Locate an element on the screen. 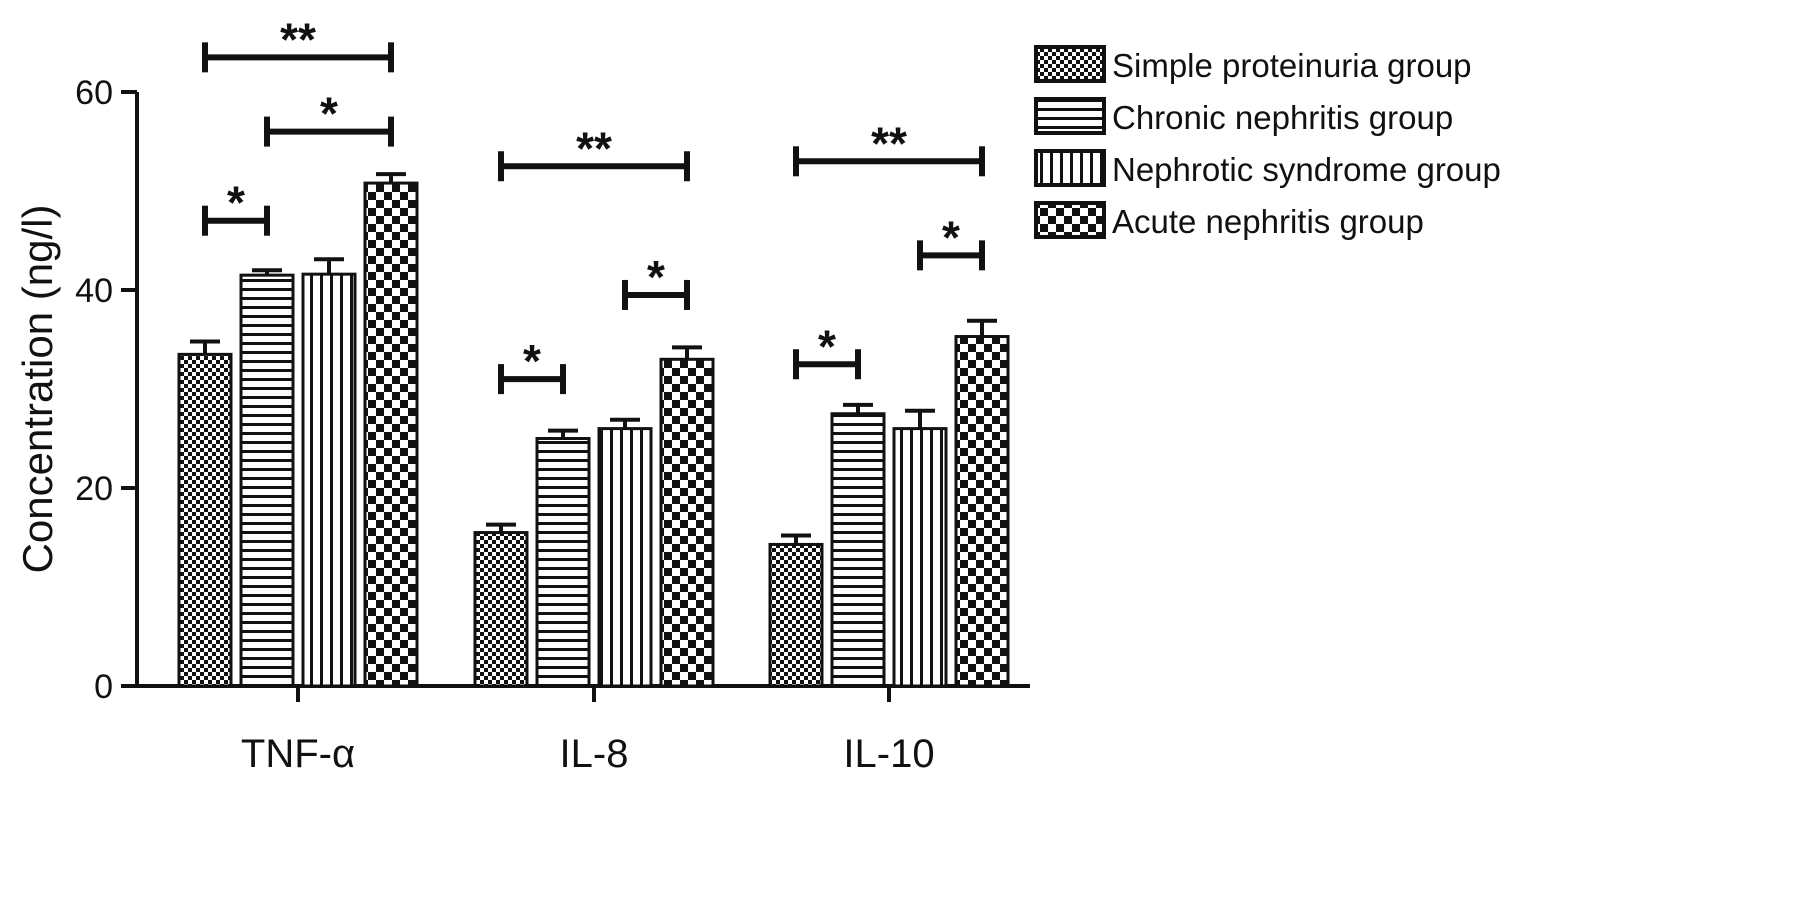 This screenshot has height=898, width=1795. sig-label-7: * is located at coordinates (951, 237).